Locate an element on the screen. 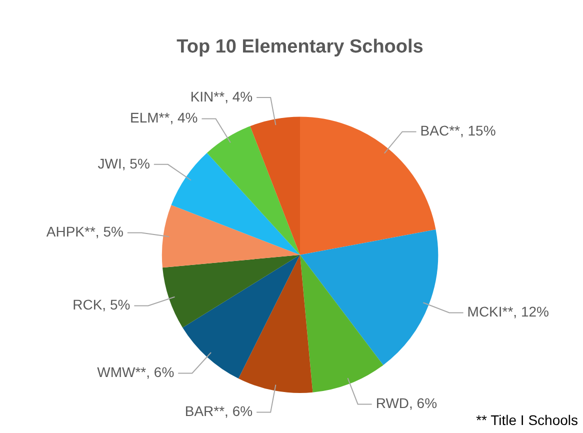 Image resolution: width=583 pixels, height=433 pixels. slice-label: ELM**, 4% is located at coordinates (164, 118).